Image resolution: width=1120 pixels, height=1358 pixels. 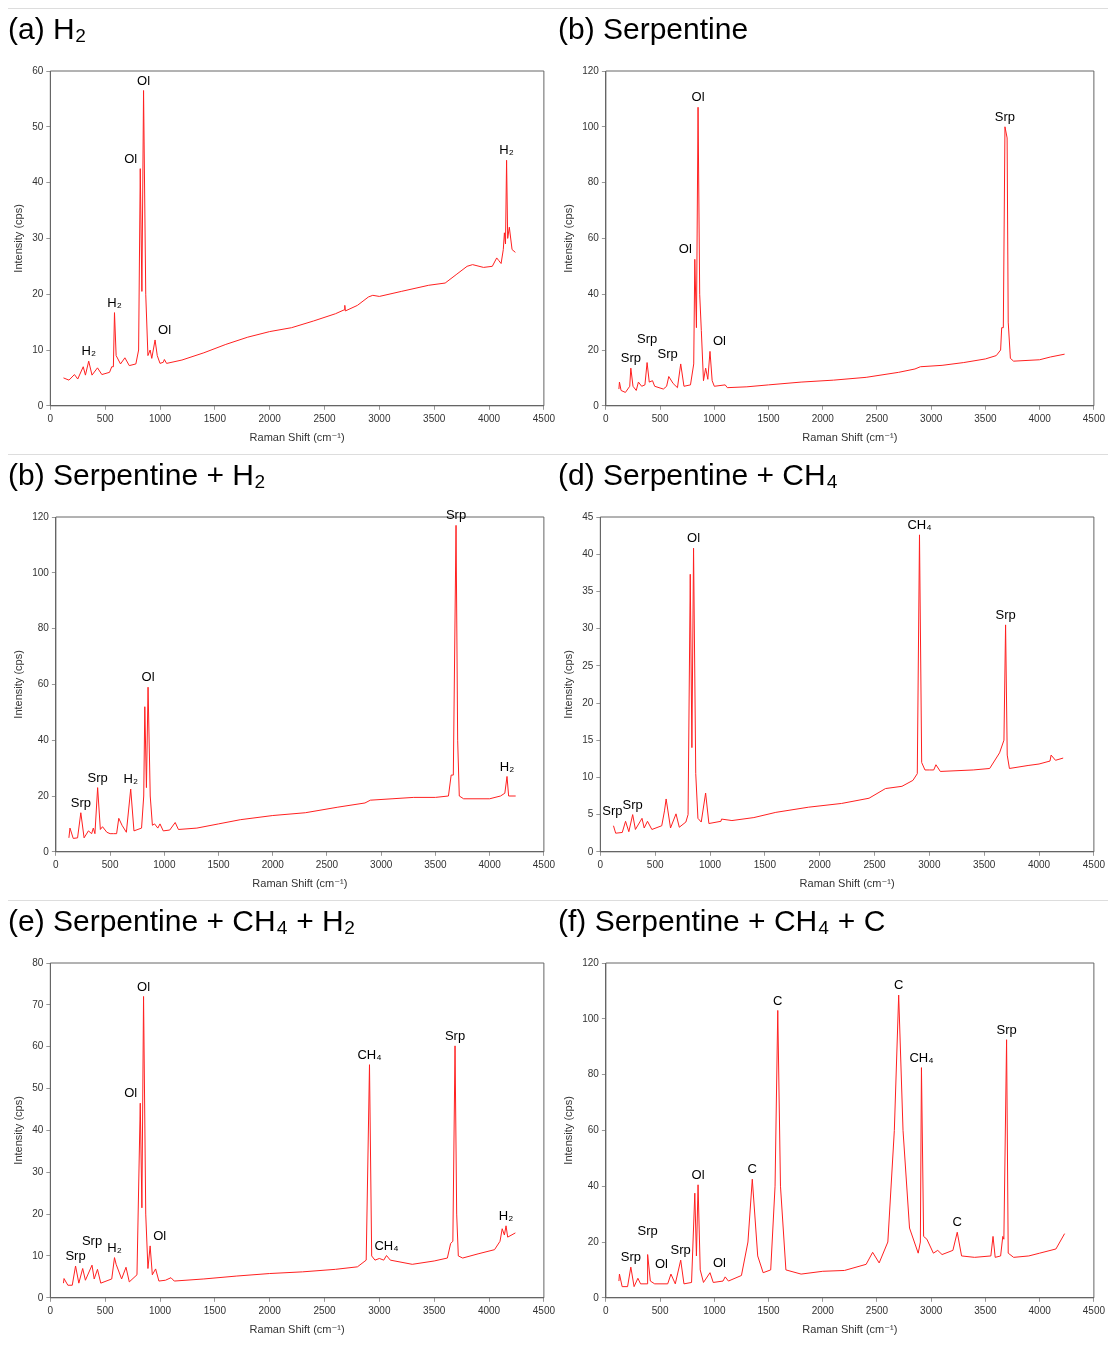 What do you see at coordinates (722, 921) in the screenshot?
I see `chart-title: (f) Serpentine + CH₄ + C` at bounding box center [722, 921].